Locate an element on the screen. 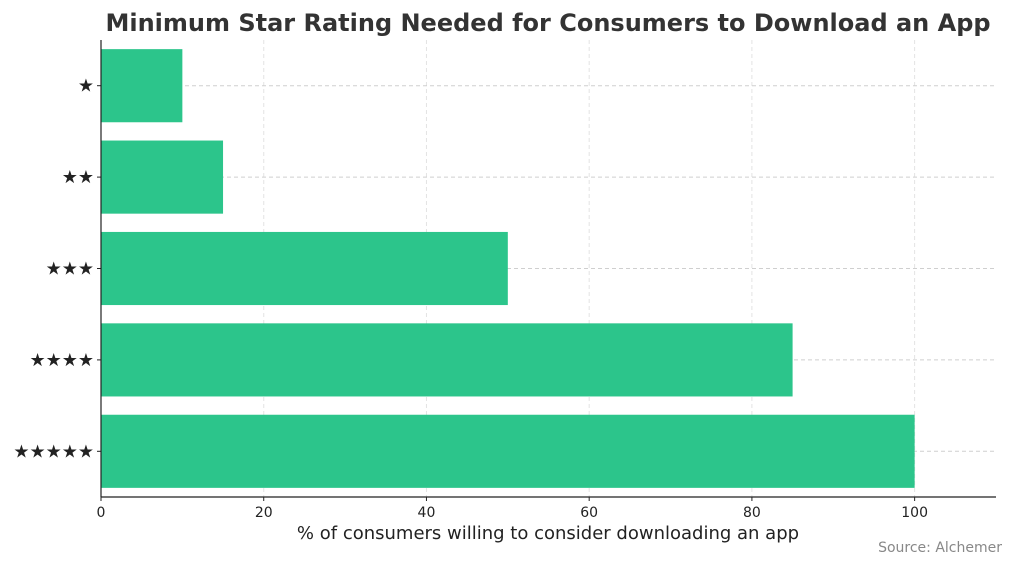  y-category-label: ★ is located at coordinates (86, 86).